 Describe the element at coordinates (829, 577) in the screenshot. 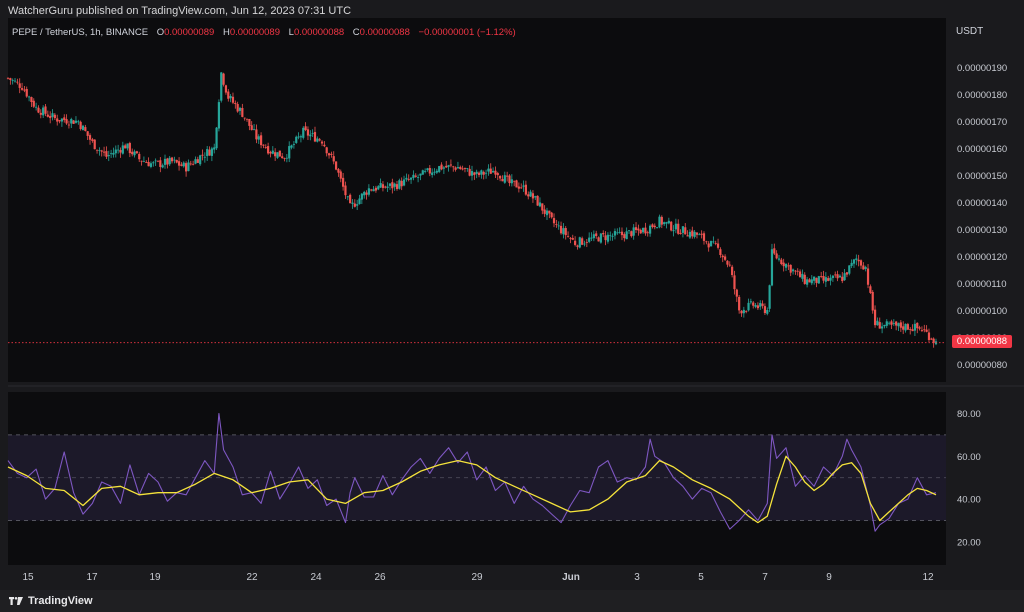

I see `x-tick-label: 9` at that location.